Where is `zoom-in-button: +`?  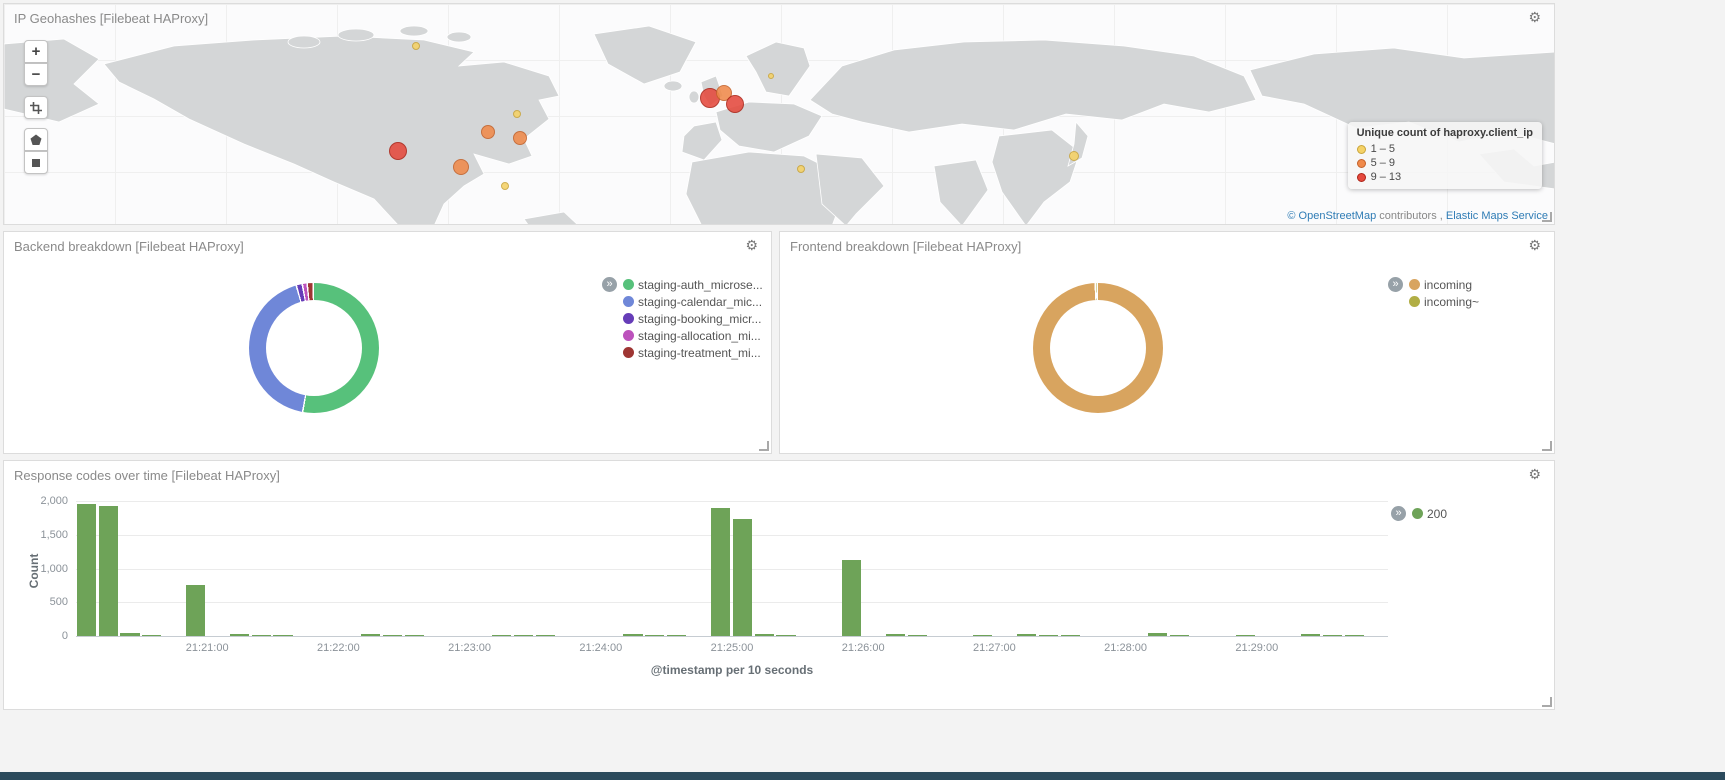 zoom-in-button: + is located at coordinates (36, 51).